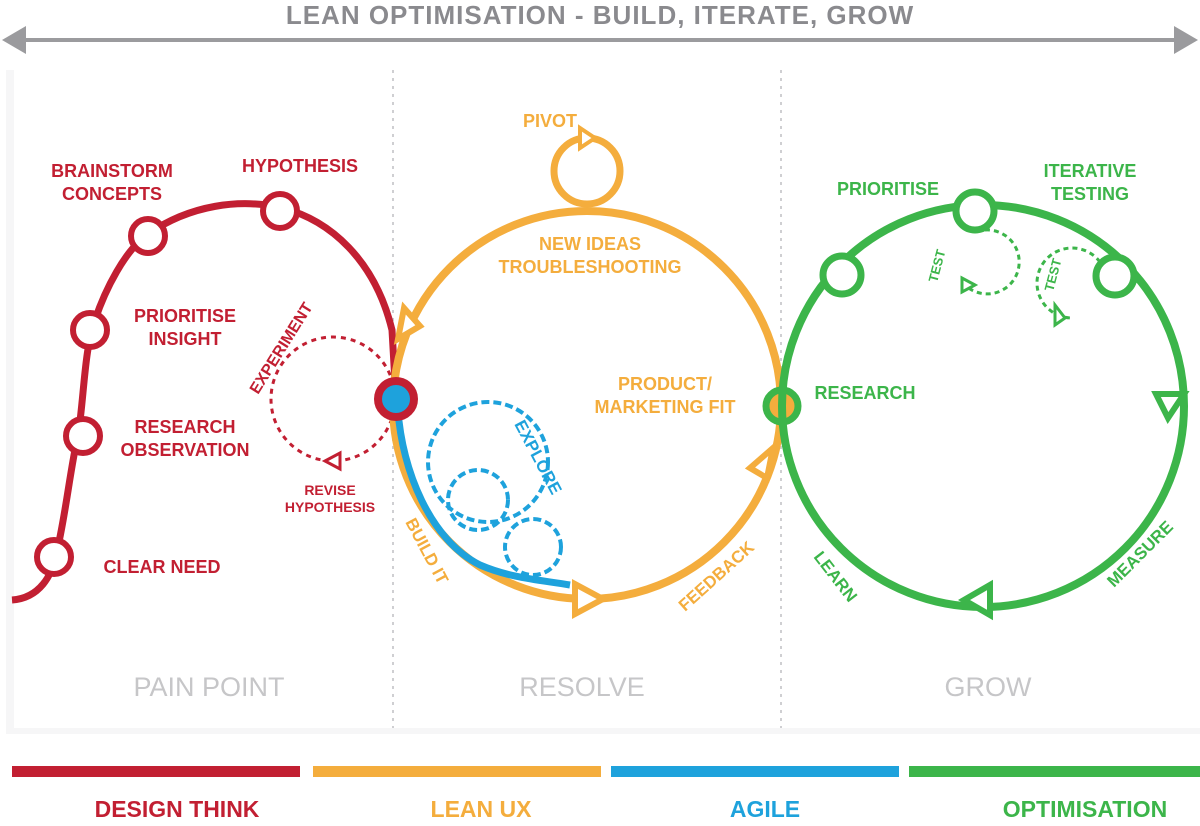 The height and width of the screenshot is (826, 1200). What do you see at coordinates (600, 40) in the screenshot?
I see `timeline-arrow` at bounding box center [600, 40].